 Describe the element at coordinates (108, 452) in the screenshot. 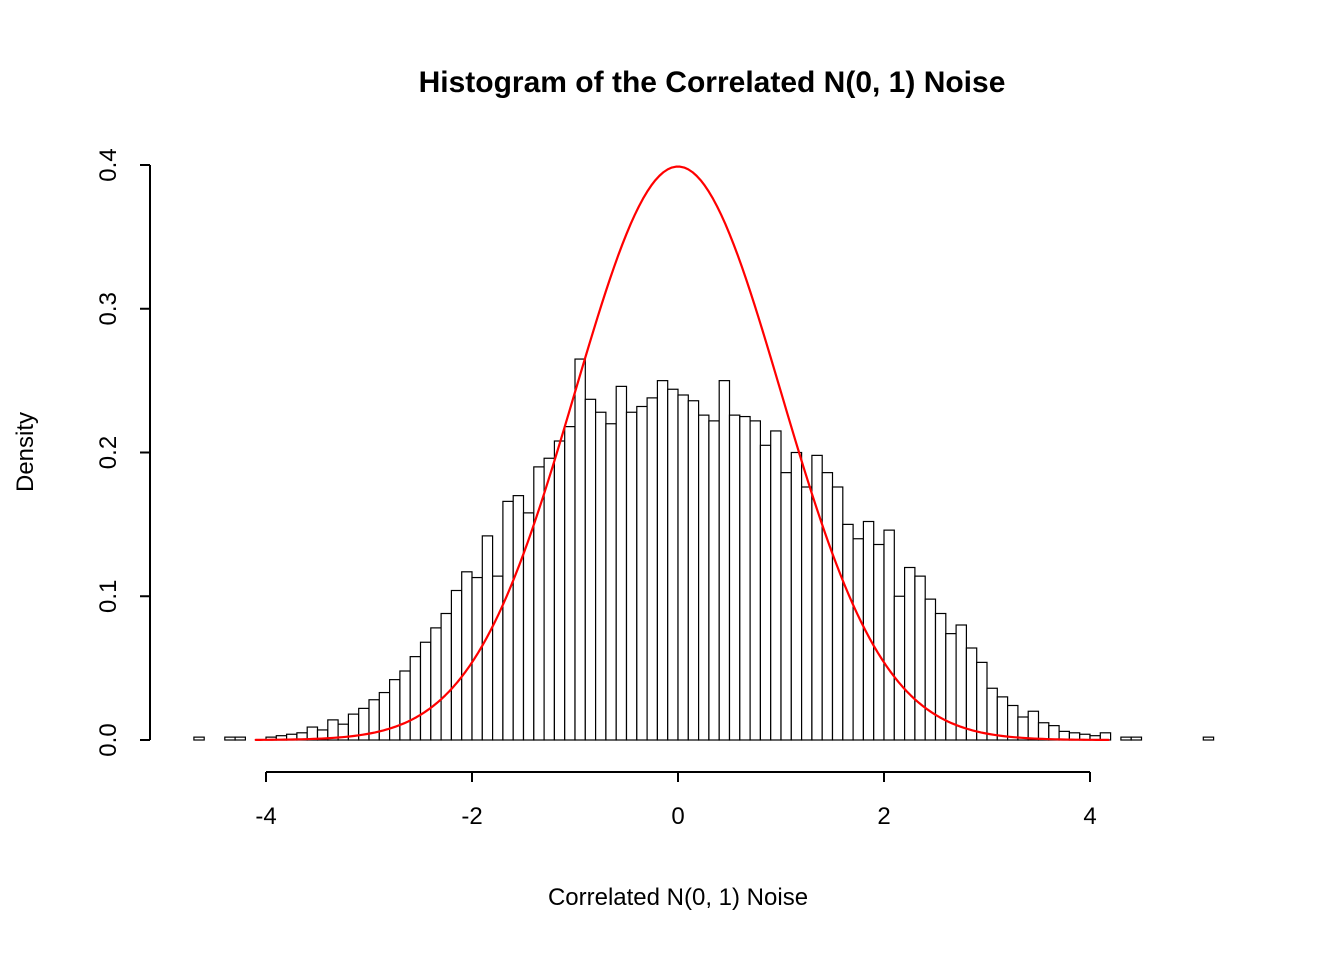

I see `y-tick-label: 0.2` at that location.